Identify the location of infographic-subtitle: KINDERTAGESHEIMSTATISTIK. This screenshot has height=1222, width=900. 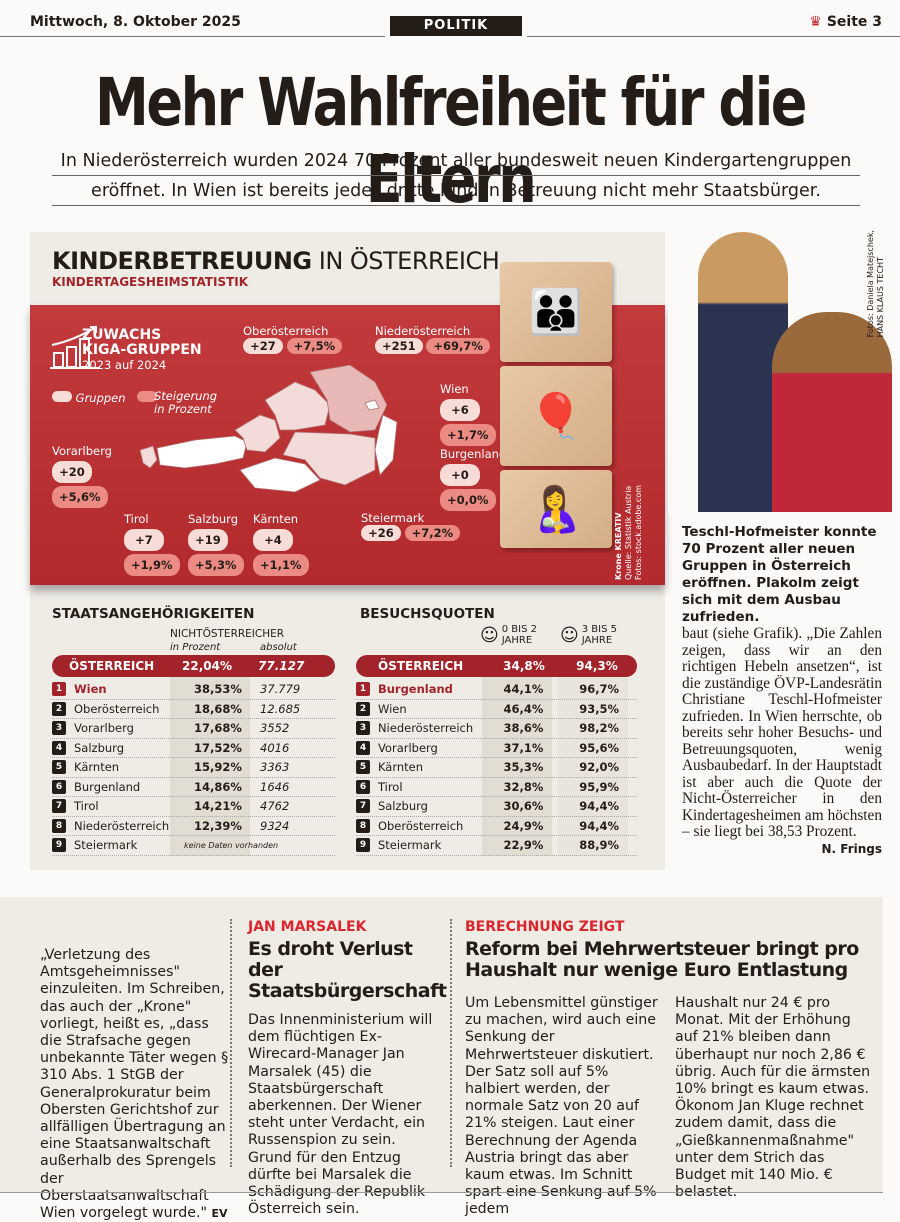
(150, 282).